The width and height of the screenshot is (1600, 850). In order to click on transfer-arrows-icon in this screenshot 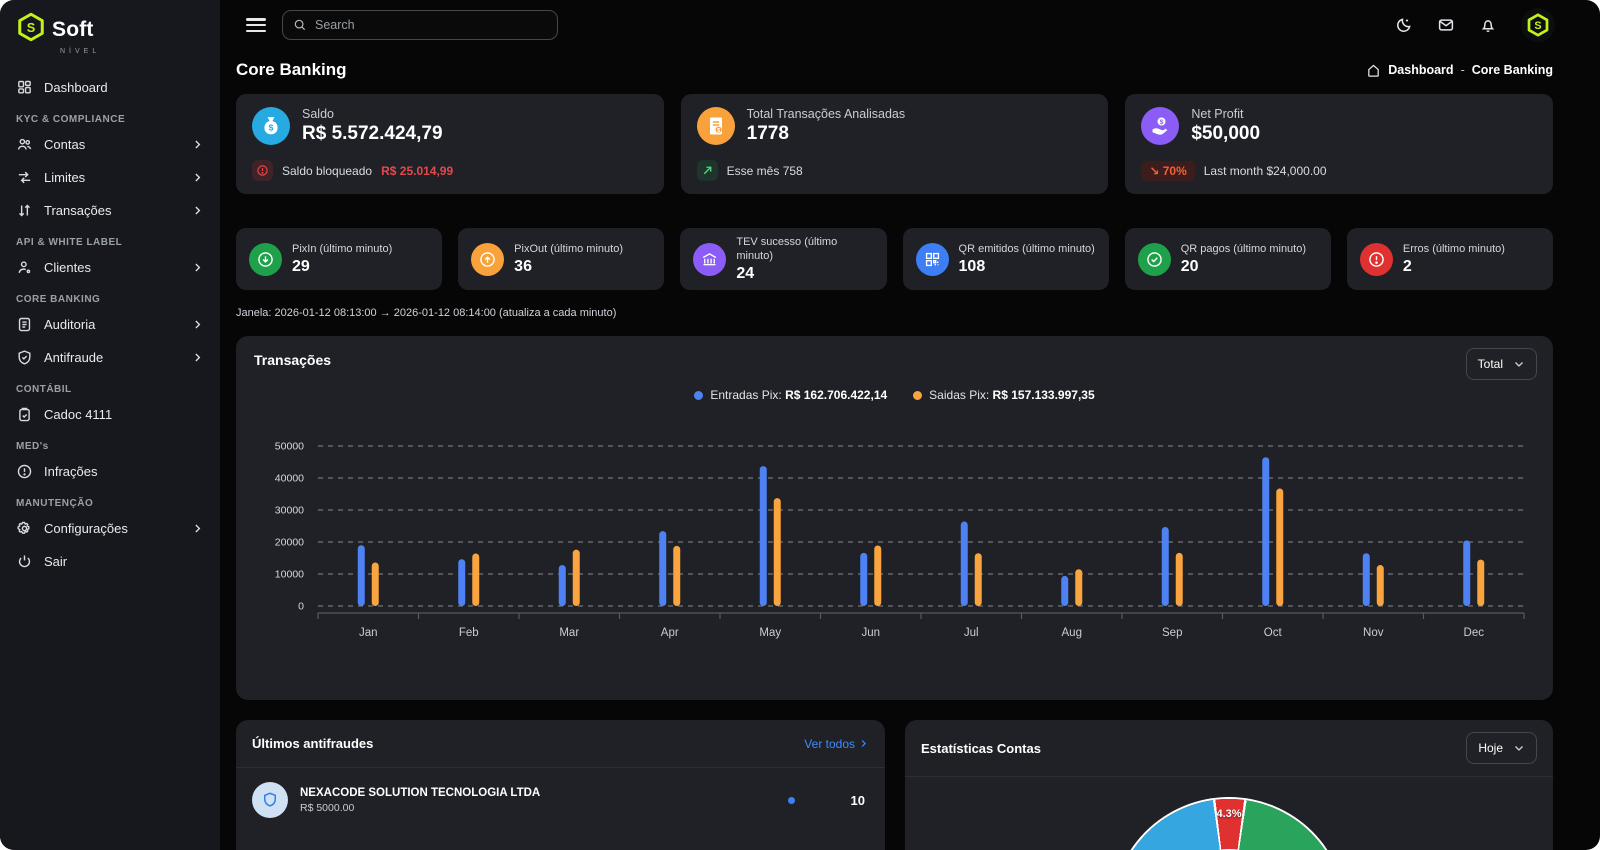, I will do `click(24, 177)`.